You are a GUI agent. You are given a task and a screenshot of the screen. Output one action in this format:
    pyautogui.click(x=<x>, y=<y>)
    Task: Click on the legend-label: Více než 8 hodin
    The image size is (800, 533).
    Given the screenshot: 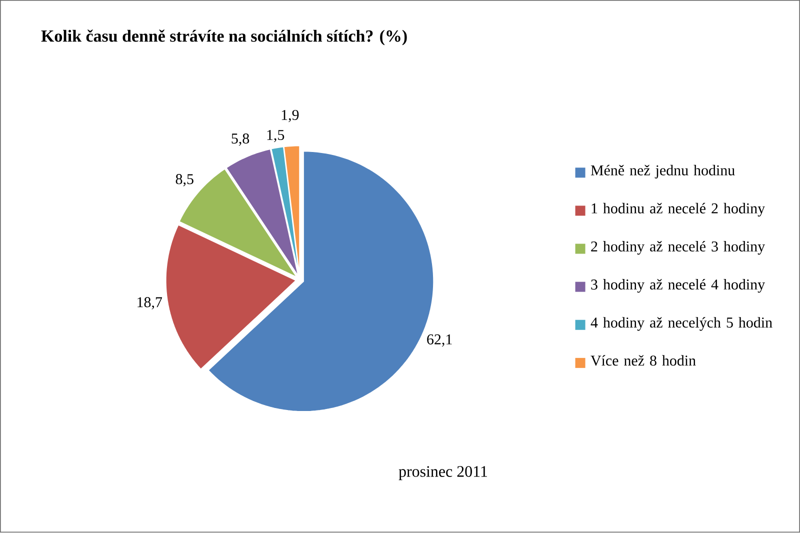 What is the action you would take?
    pyautogui.click(x=643, y=360)
    